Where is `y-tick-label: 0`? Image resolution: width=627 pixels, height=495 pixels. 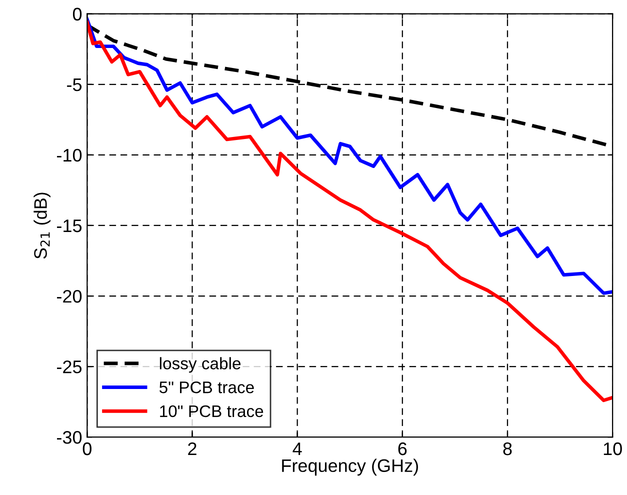
y-tick-label: 0 is located at coordinates (77, 14).